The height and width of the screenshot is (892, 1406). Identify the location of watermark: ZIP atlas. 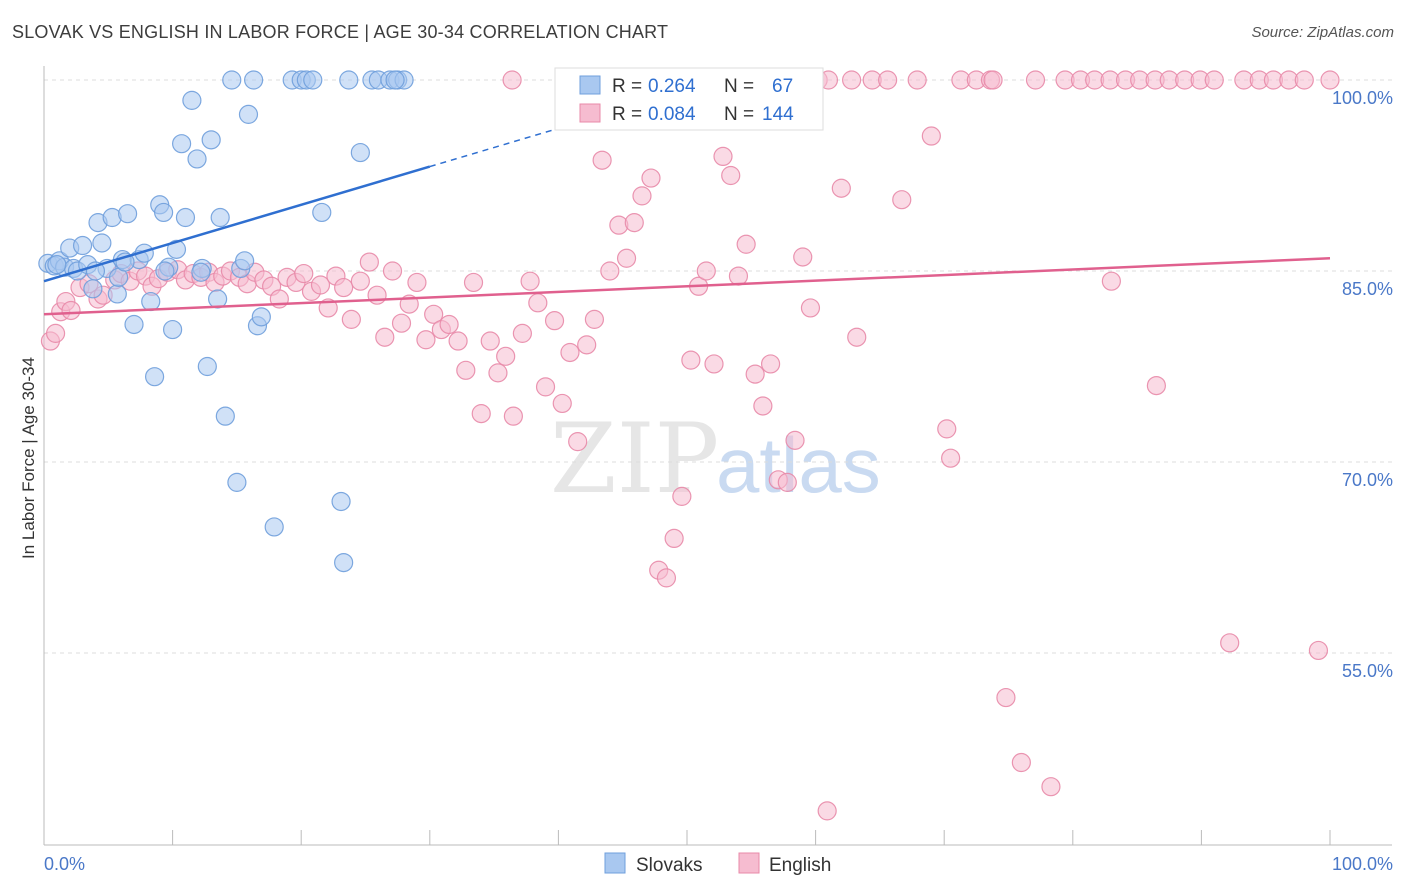
(715, 459).